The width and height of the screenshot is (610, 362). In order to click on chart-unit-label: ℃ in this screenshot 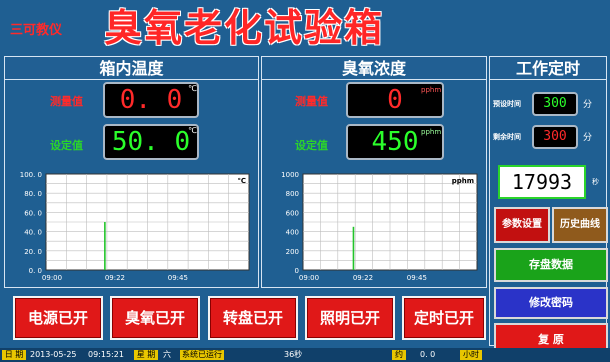, I will do `click(242, 181)`.